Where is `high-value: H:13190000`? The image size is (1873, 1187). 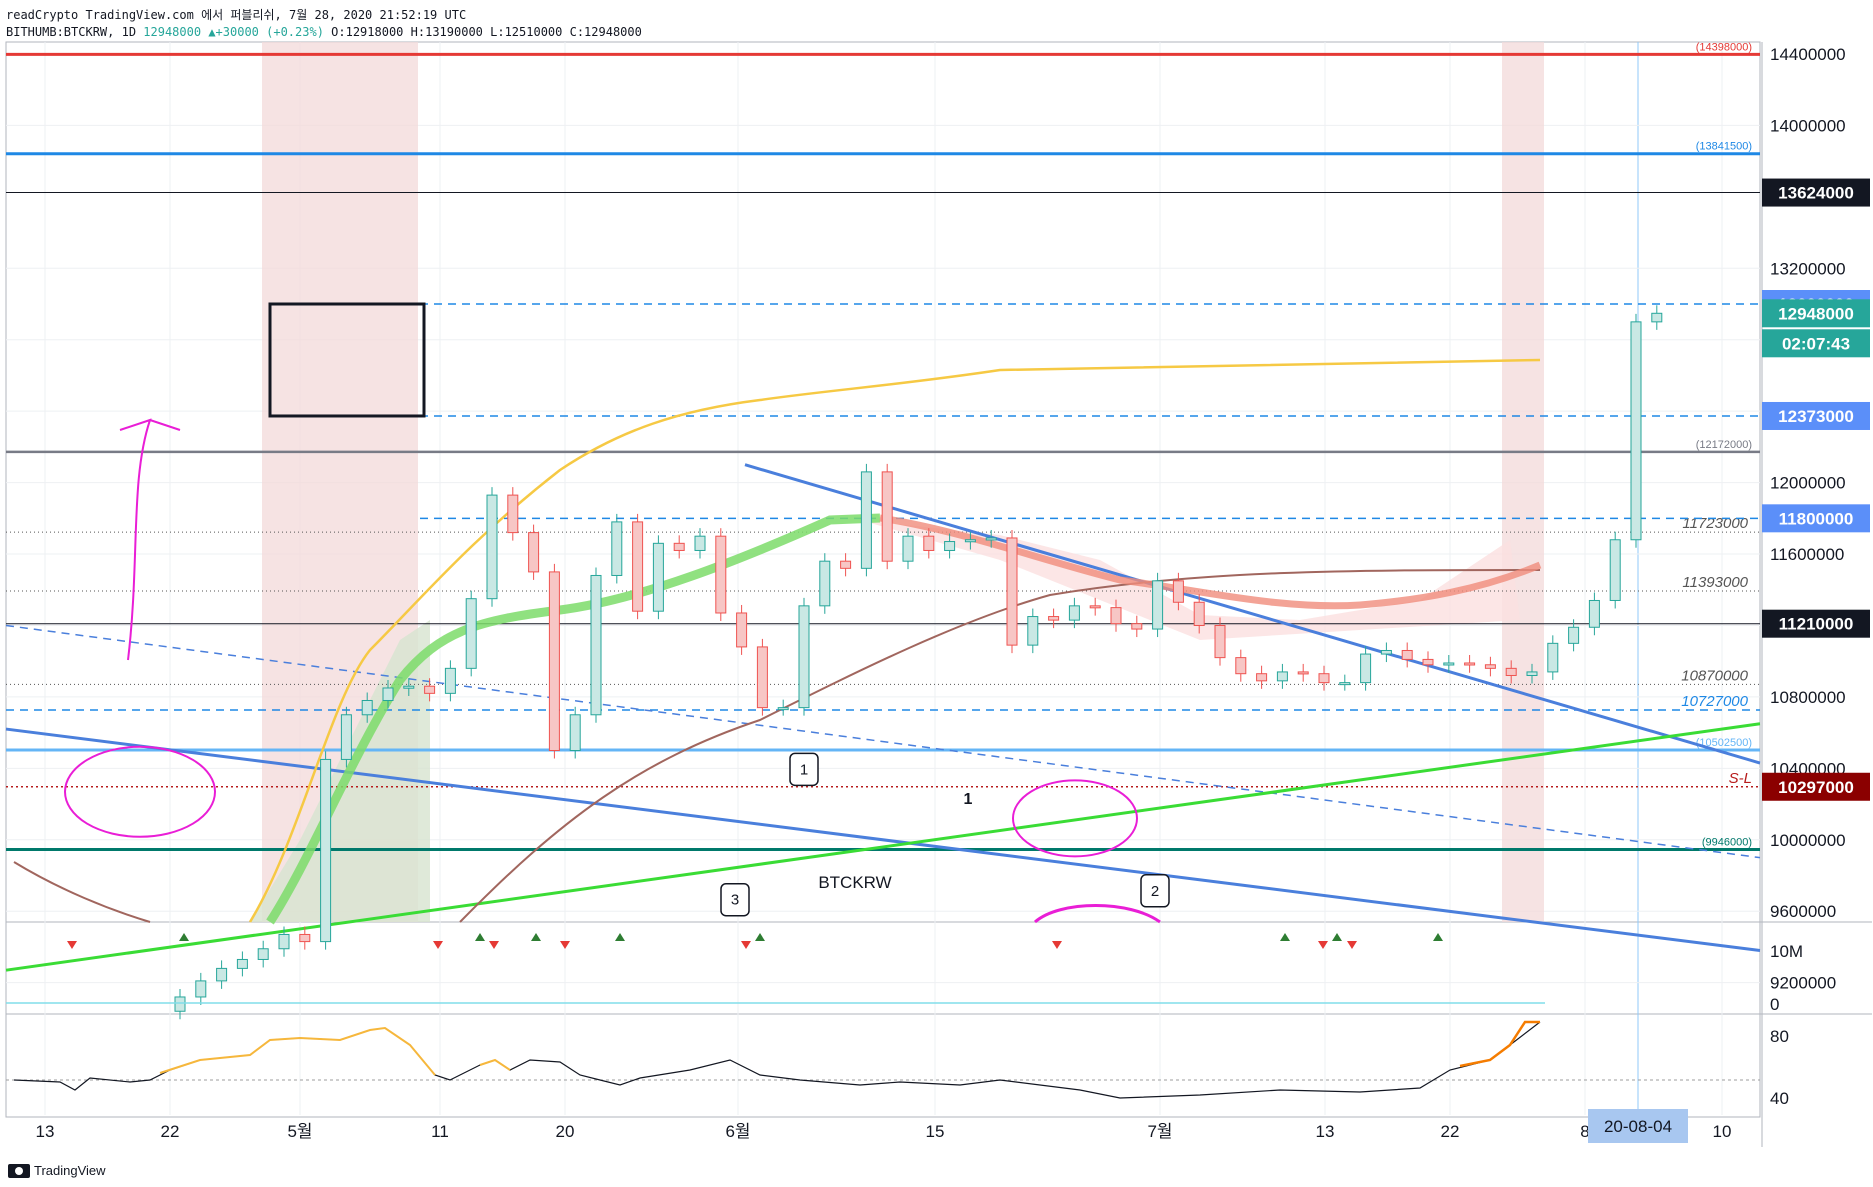 high-value: H:13190000 is located at coordinates (446, 32).